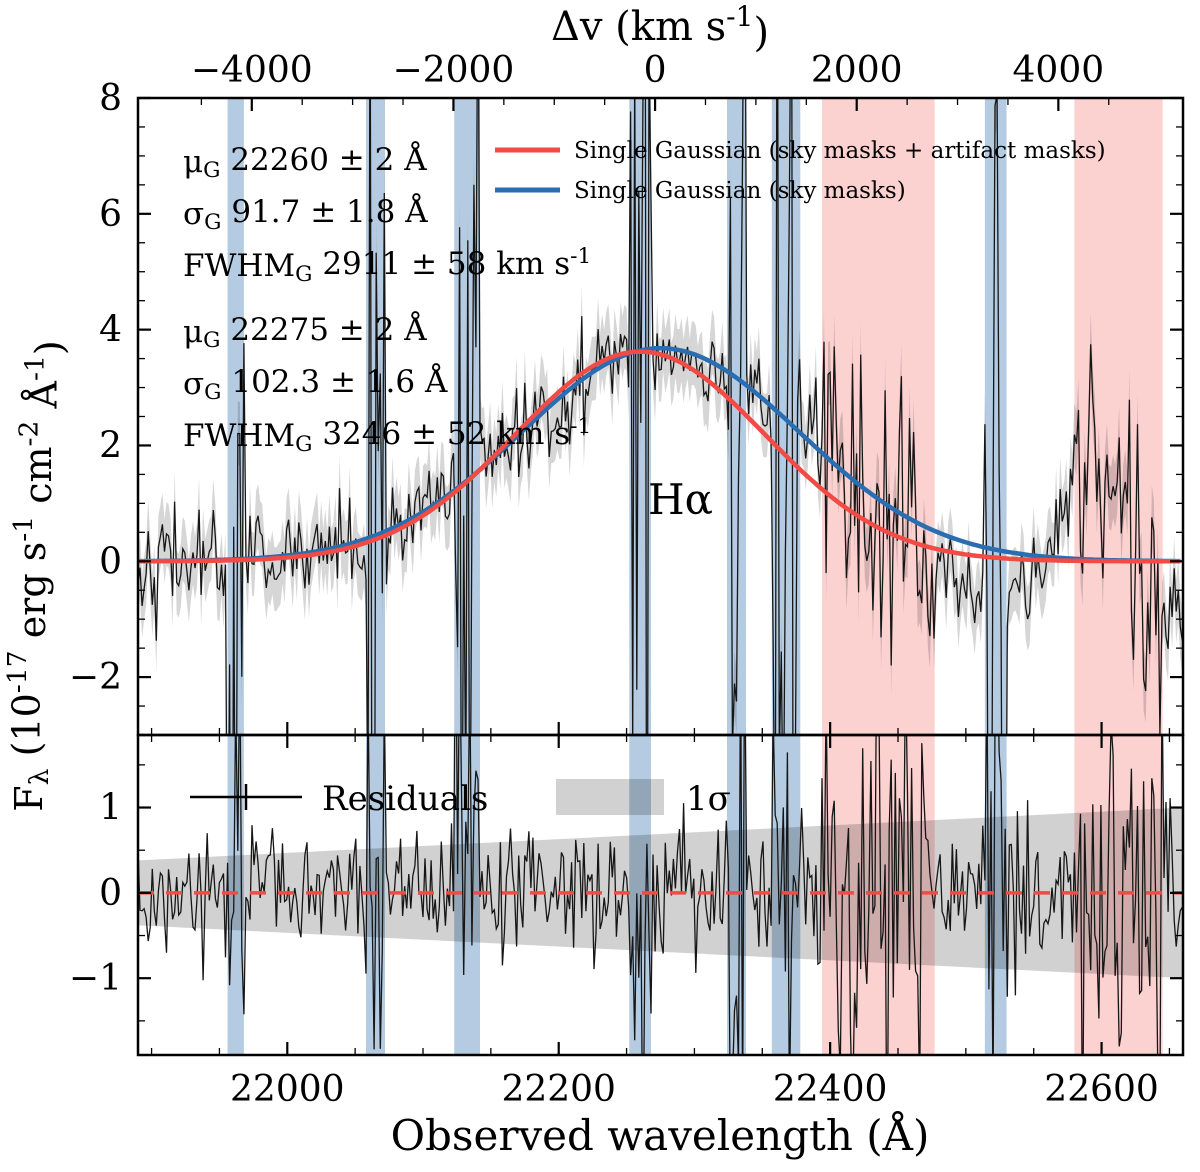 Image resolution: width=1200 pixels, height=1172 pixels. I want to click on tick-label: 4, so click(110, 330).